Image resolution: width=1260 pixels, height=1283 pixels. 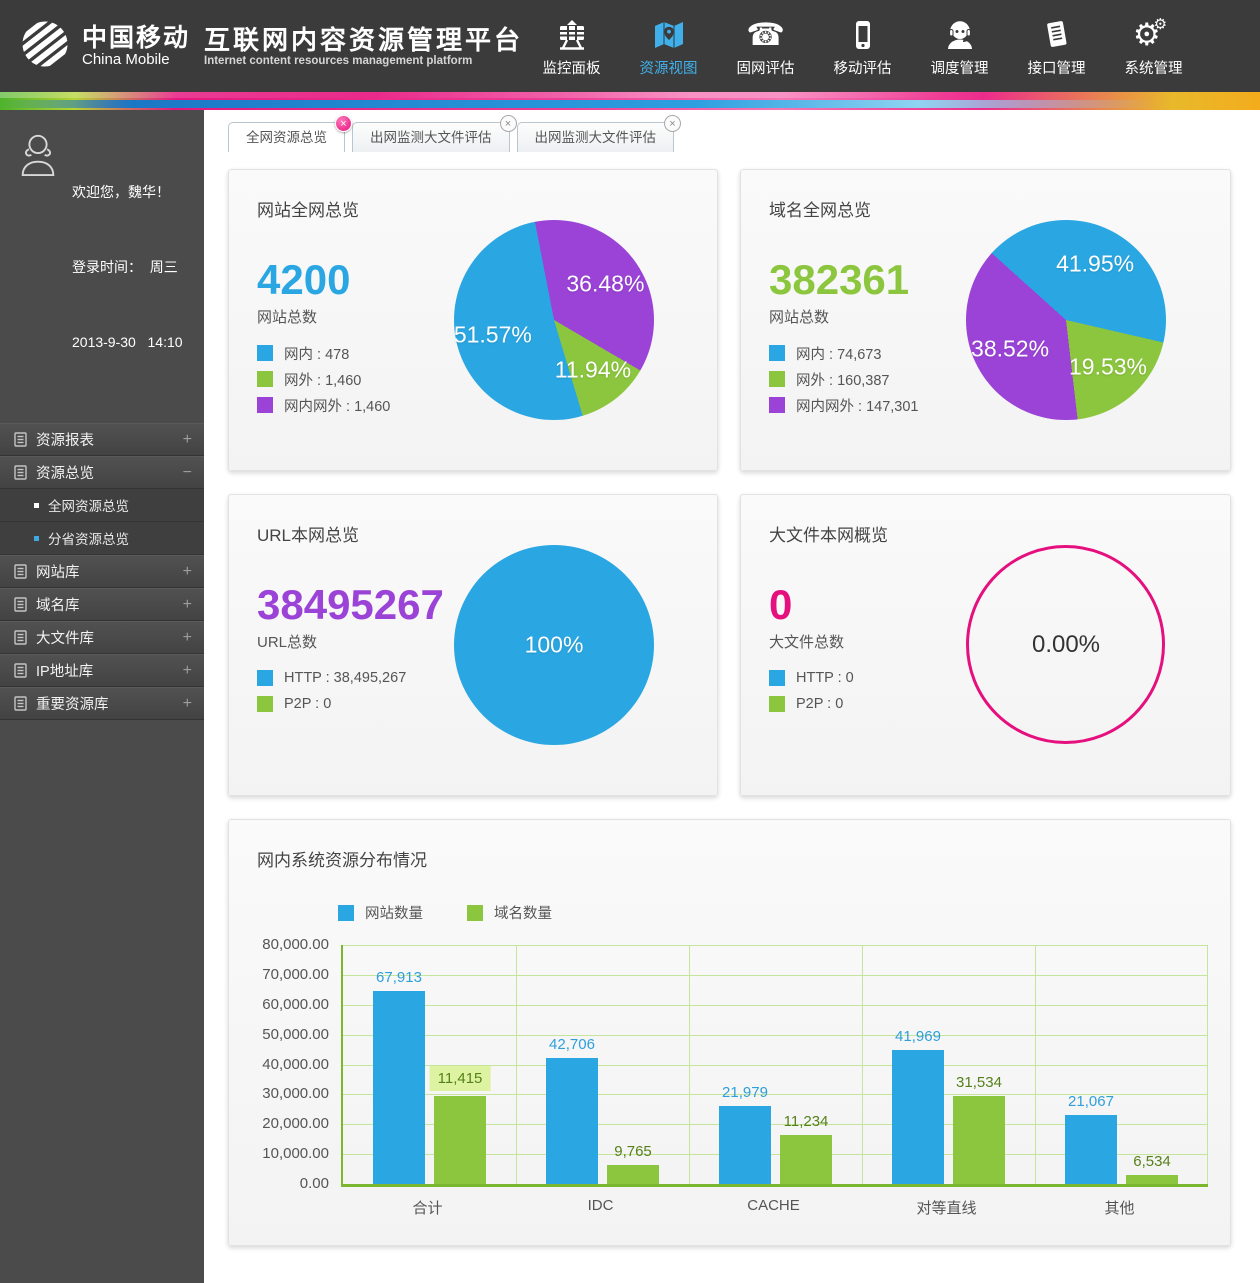 I want to click on bar-value-label: 31,534, so click(x=979, y=1083).